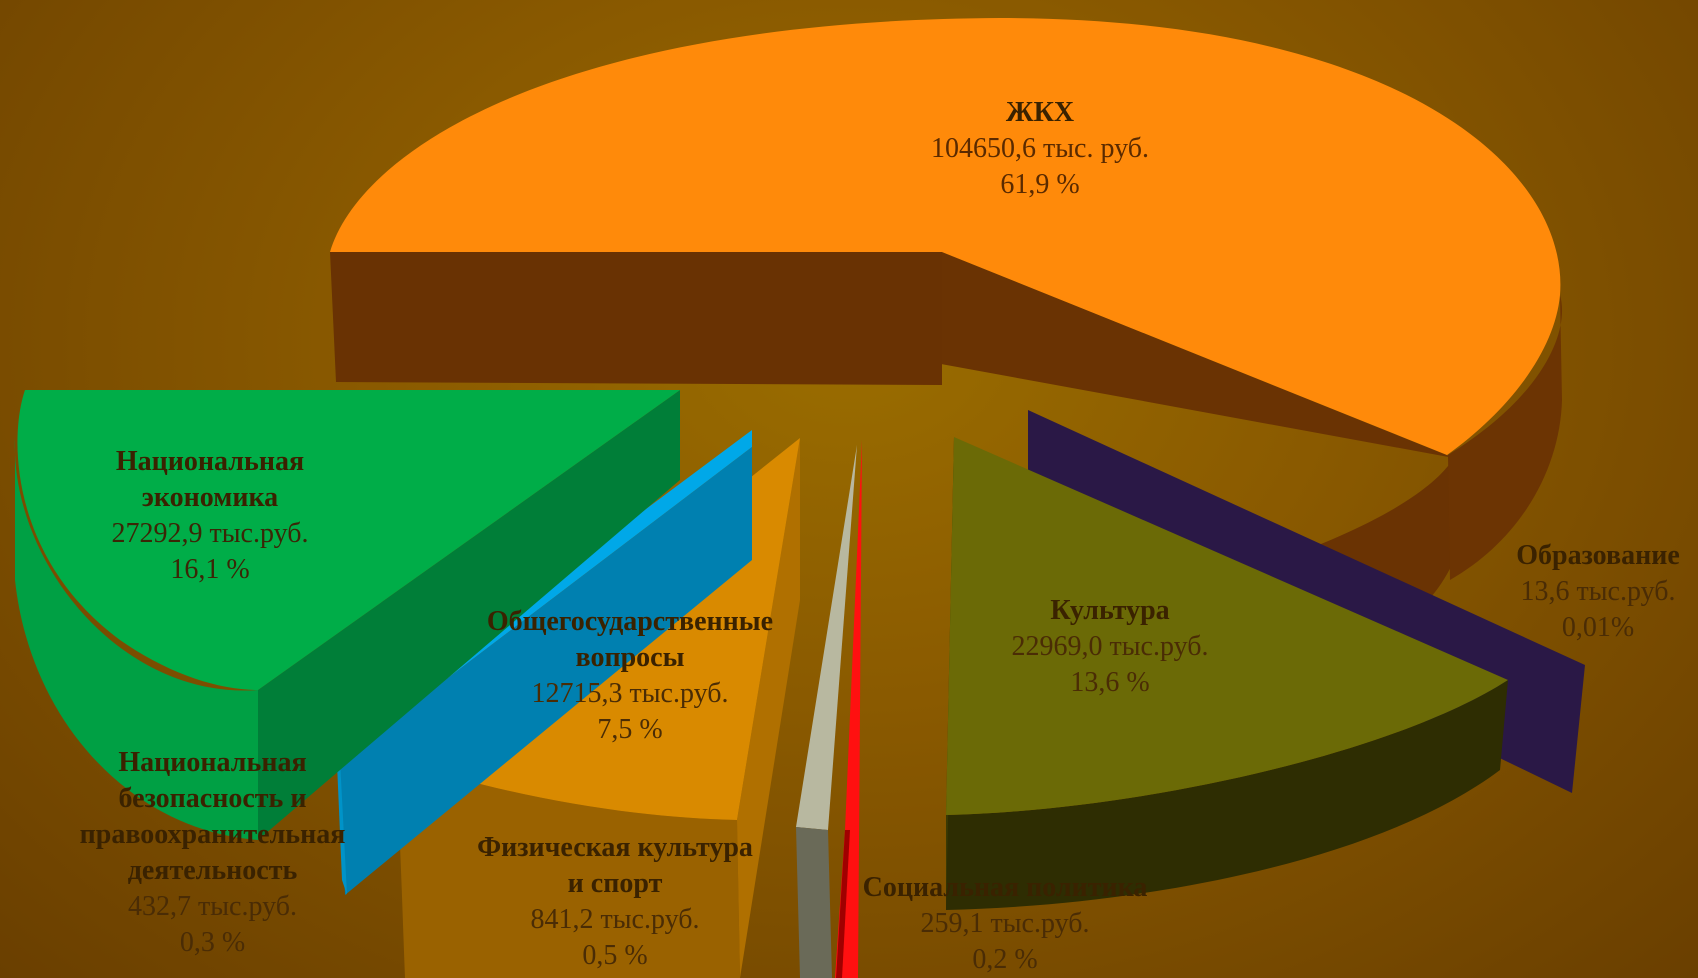 The height and width of the screenshot is (978, 1698). Describe the element at coordinates (212, 762) in the screenshot. I see `label-natbez-name-line1: Национальная` at that location.